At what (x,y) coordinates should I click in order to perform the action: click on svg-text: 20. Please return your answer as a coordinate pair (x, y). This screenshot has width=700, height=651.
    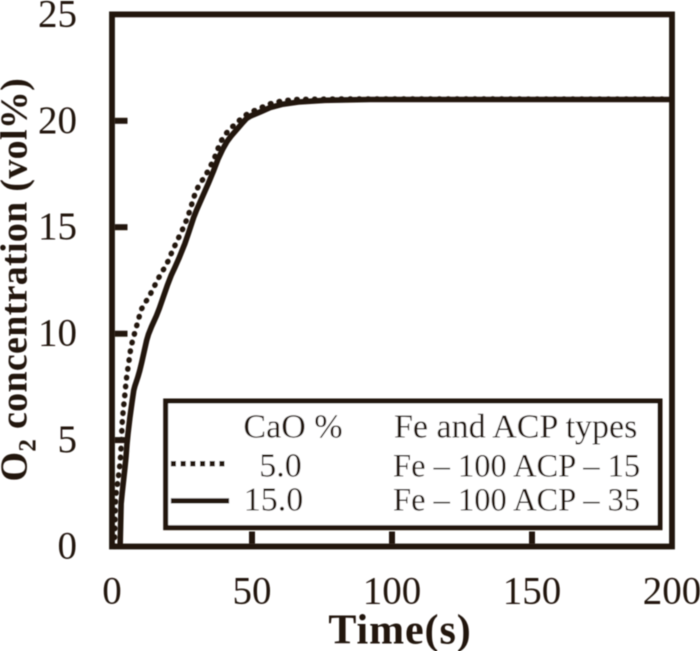
    Looking at the image, I should click on (57, 120).